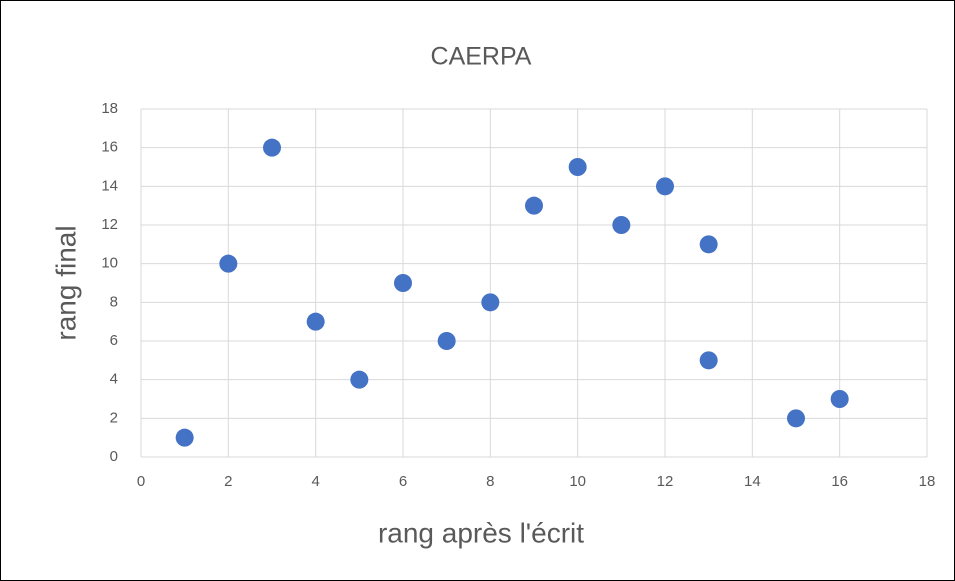  I want to click on x-tick-label: 4, so click(315, 481).